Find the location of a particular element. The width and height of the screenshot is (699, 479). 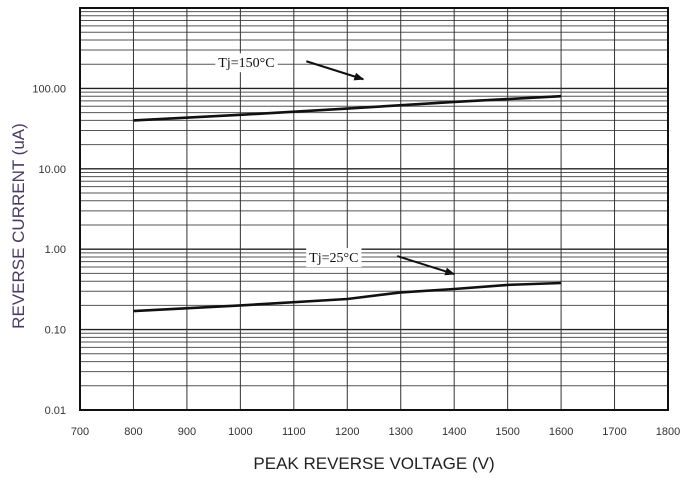

x-tick-label: 700 is located at coordinates (80, 432).